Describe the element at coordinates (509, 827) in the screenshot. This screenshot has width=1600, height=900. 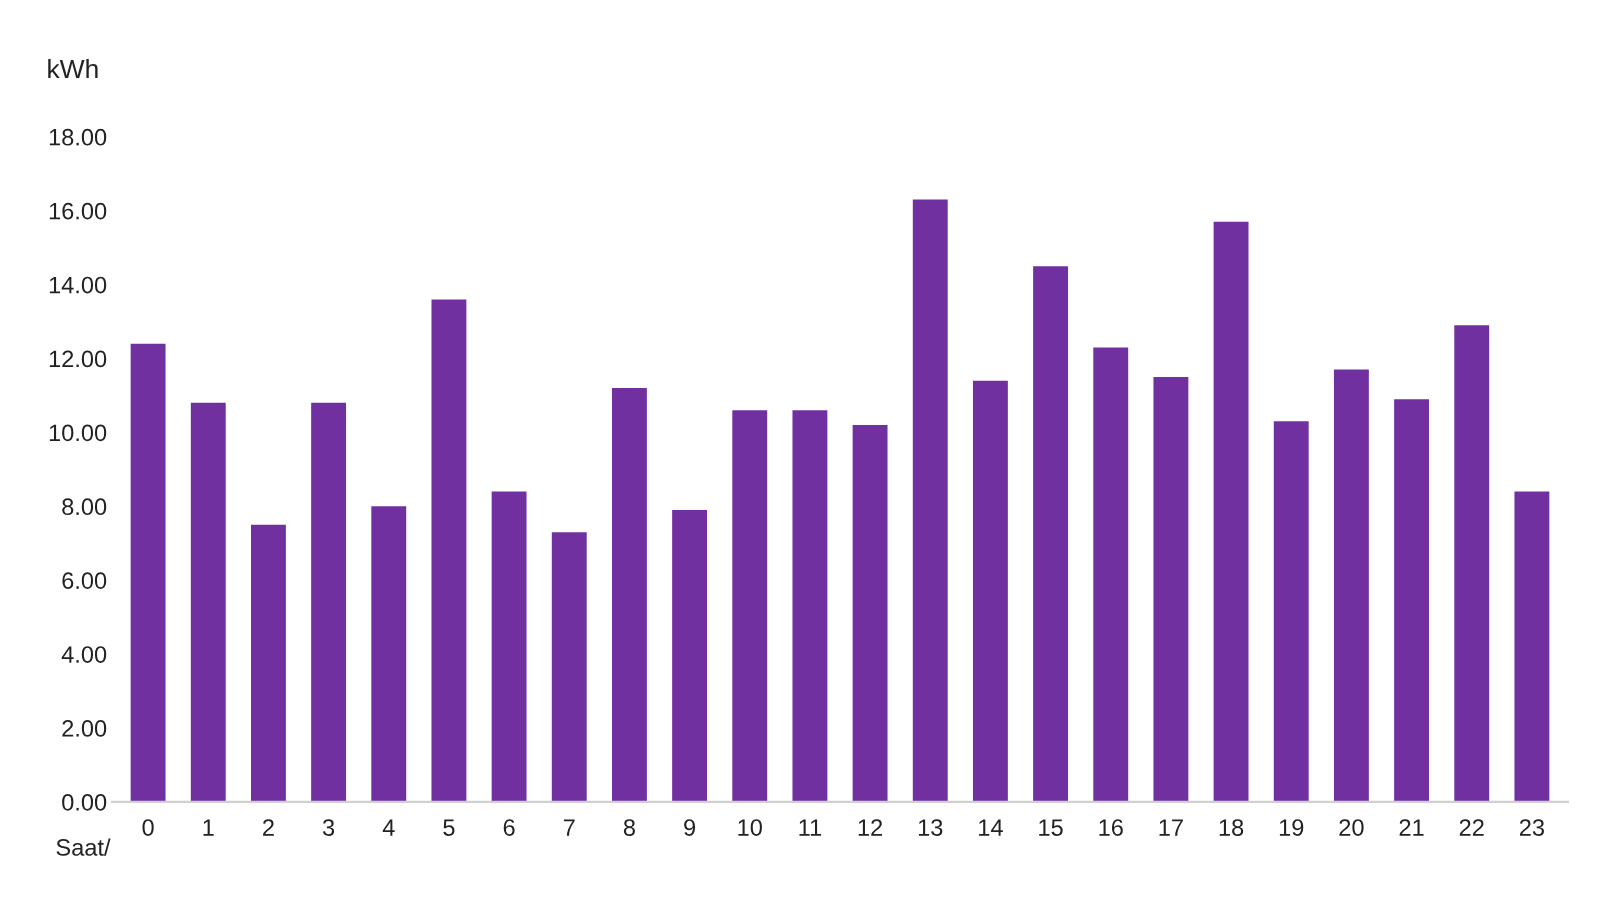
I see `x-tick-label: 6` at that location.